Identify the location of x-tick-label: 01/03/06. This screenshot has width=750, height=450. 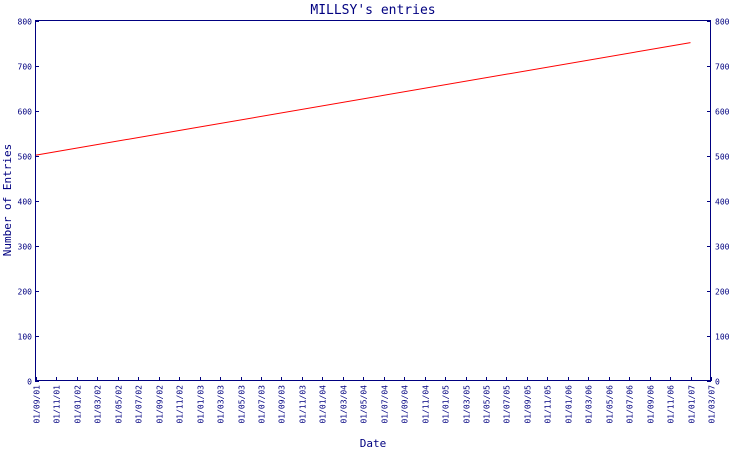
(589, 404).